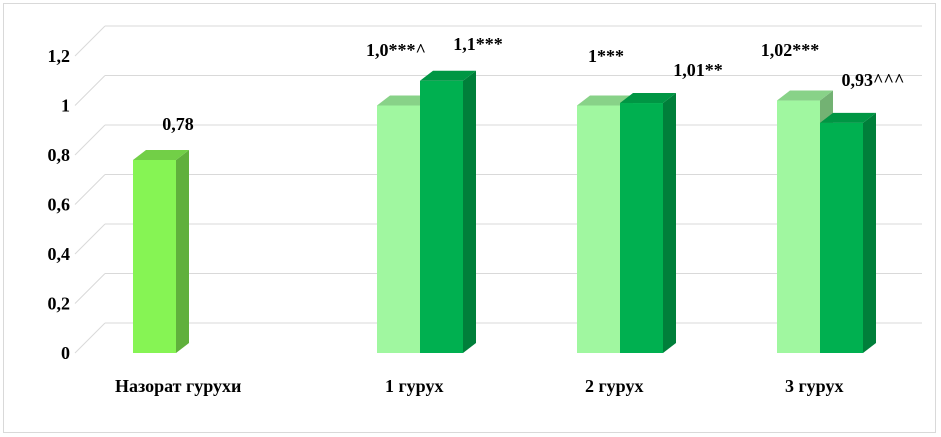  I want to click on data-label: 0,78, so click(178, 124).